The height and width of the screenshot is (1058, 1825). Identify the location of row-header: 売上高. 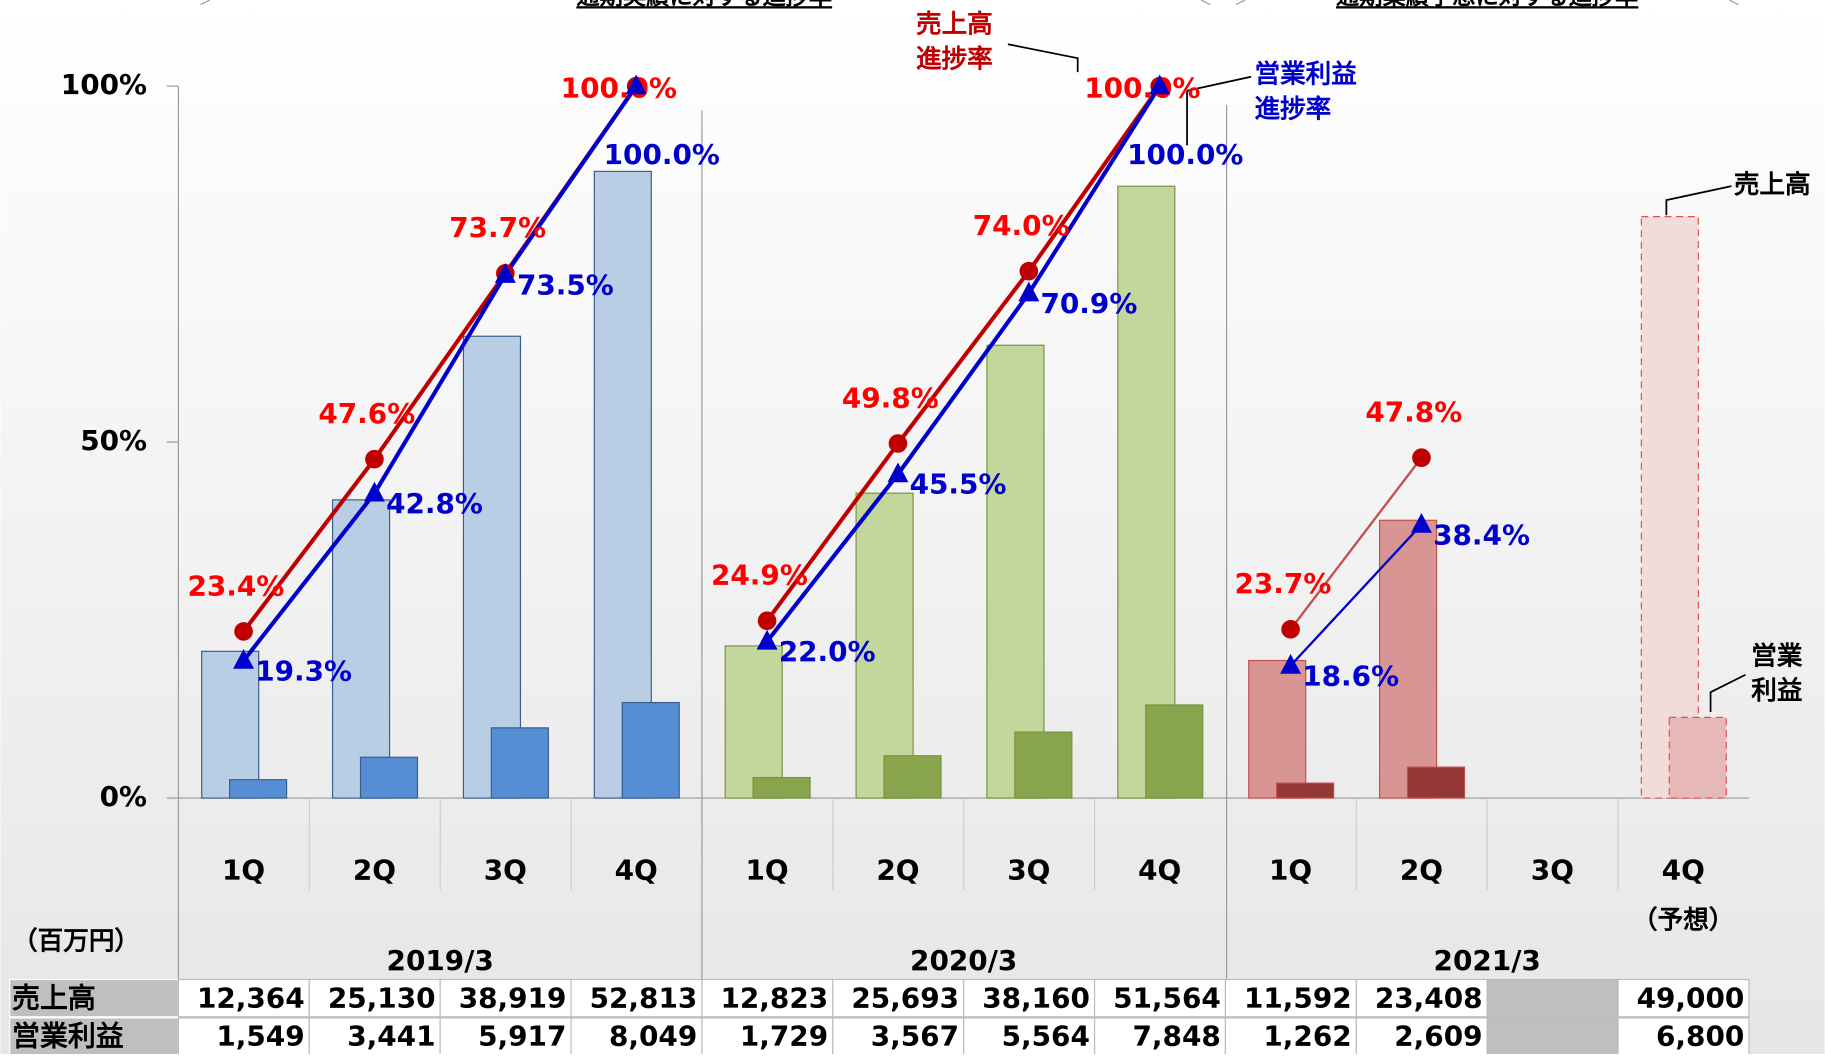
(54, 997).